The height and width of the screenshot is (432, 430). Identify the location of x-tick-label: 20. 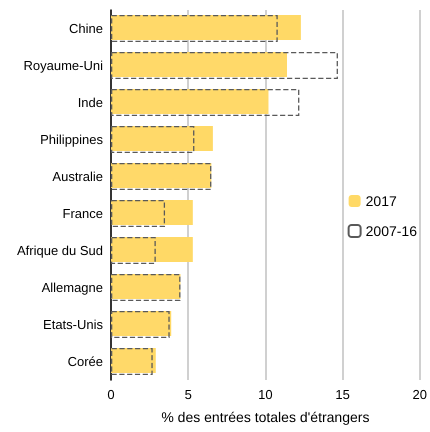
(420, 394).